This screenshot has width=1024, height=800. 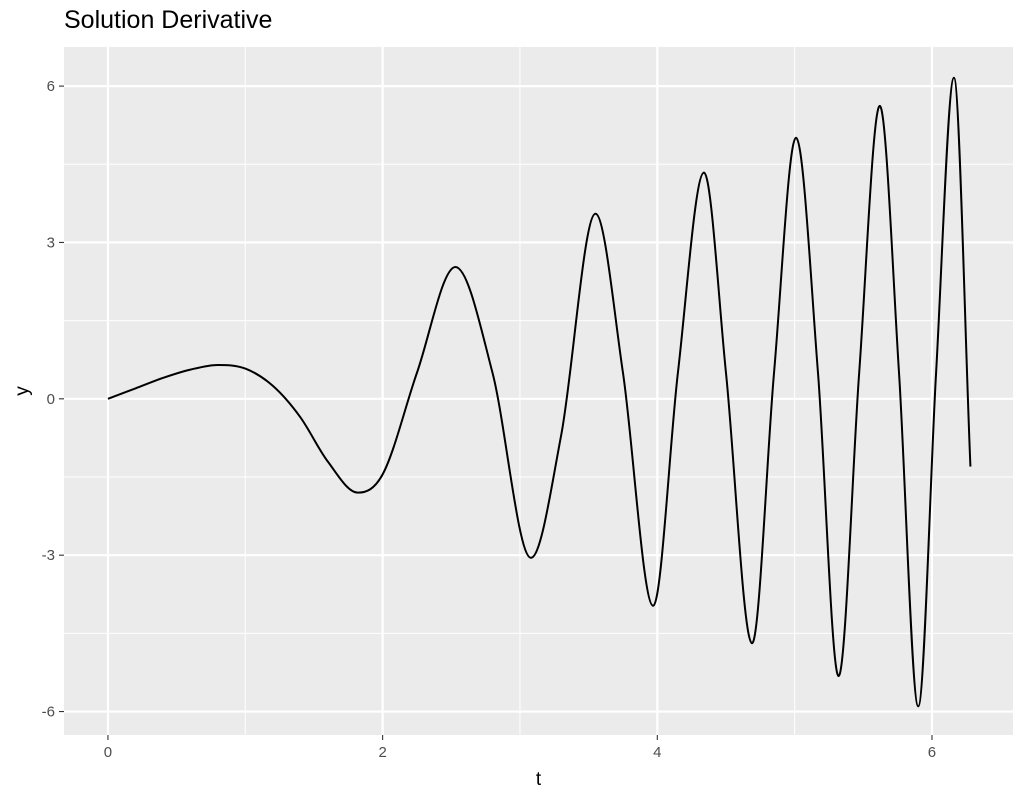 What do you see at coordinates (520, 752) in the screenshot?
I see `x-tick-labels: 0 2 4 6` at bounding box center [520, 752].